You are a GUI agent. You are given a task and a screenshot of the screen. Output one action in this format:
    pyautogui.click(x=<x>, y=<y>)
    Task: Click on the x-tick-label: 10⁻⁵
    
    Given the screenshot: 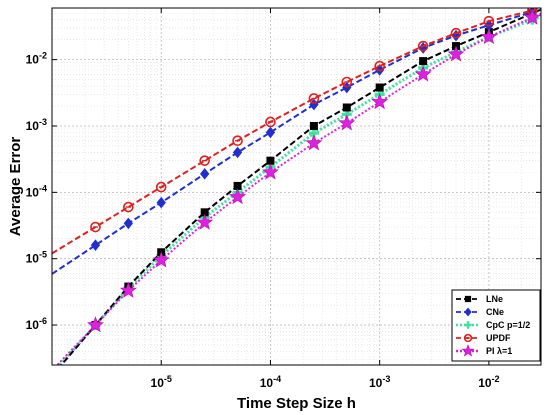 What is the action you would take?
    pyautogui.click(x=161, y=382)
    